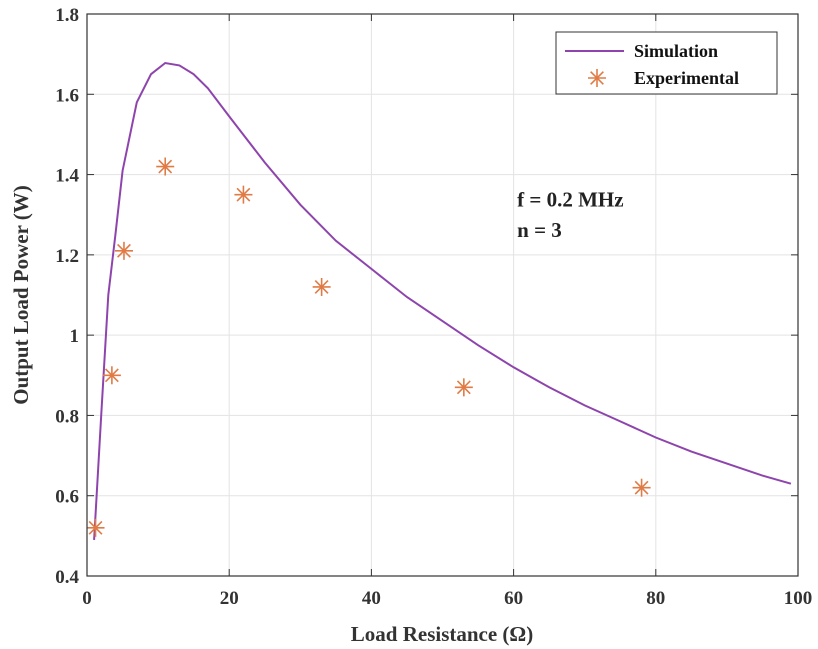 This screenshot has height=649, width=818. Describe the element at coordinates (676, 51) in the screenshot. I see `legend-simulation-label: Simulation` at that location.